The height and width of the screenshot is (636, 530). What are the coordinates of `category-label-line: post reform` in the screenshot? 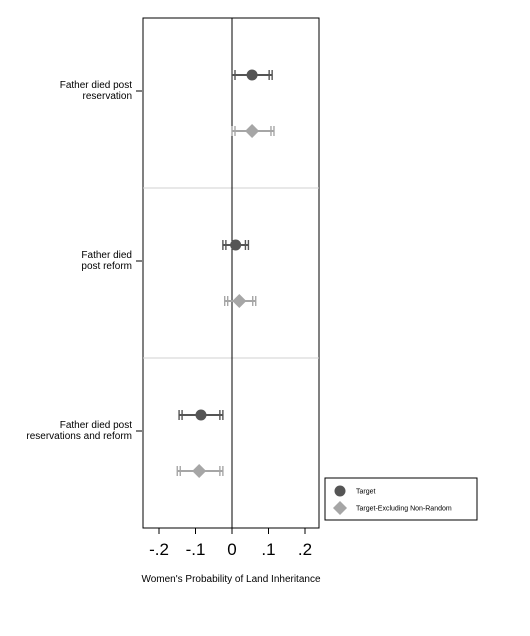 It's located at (106, 266).